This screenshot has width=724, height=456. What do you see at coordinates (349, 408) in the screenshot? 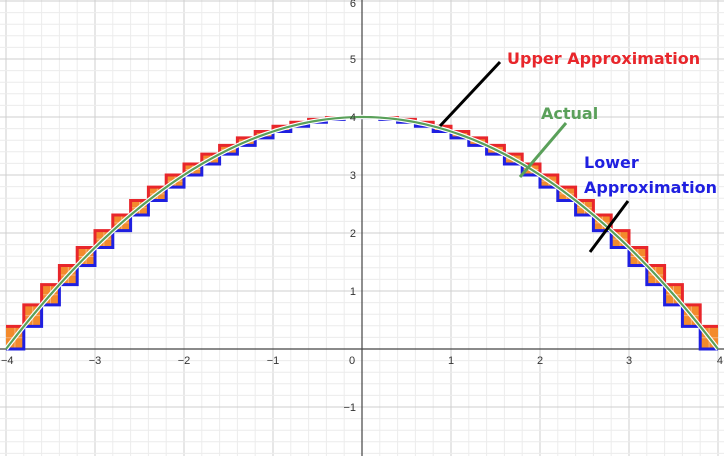
I see `y-tick-label: −1` at bounding box center [349, 408].